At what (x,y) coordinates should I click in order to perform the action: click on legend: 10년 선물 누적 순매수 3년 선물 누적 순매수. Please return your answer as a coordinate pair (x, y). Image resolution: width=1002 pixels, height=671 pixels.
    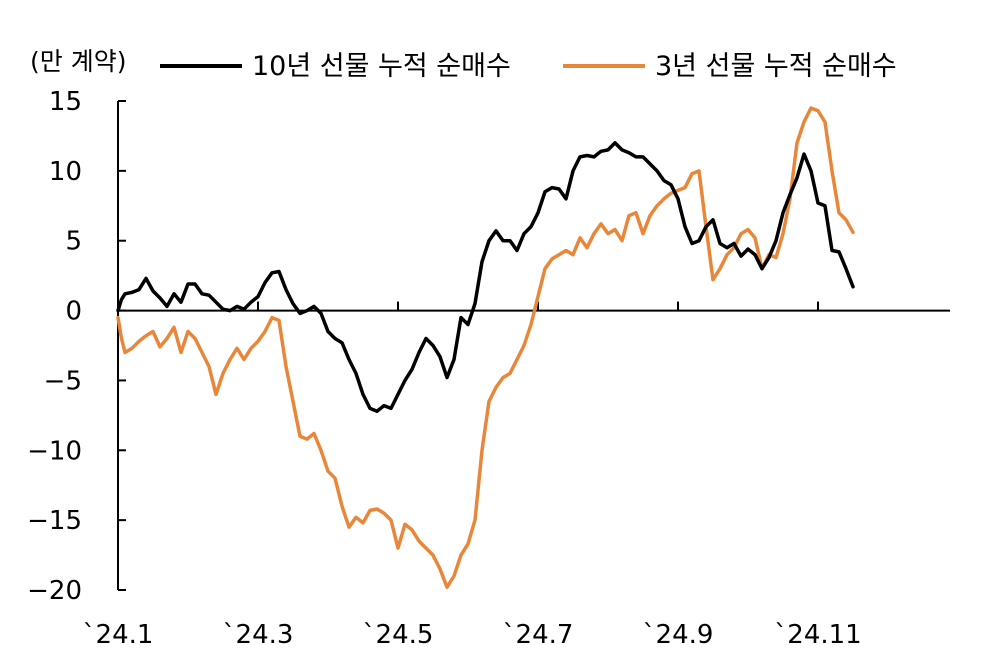
    Looking at the image, I should click on (528, 66).